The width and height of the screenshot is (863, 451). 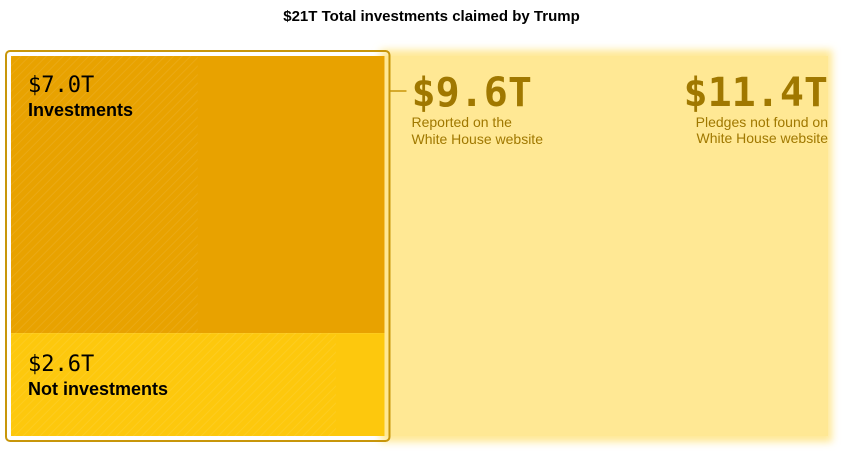 I want to click on pledges-description-line-2: White House website, so click(x=762, y=138).